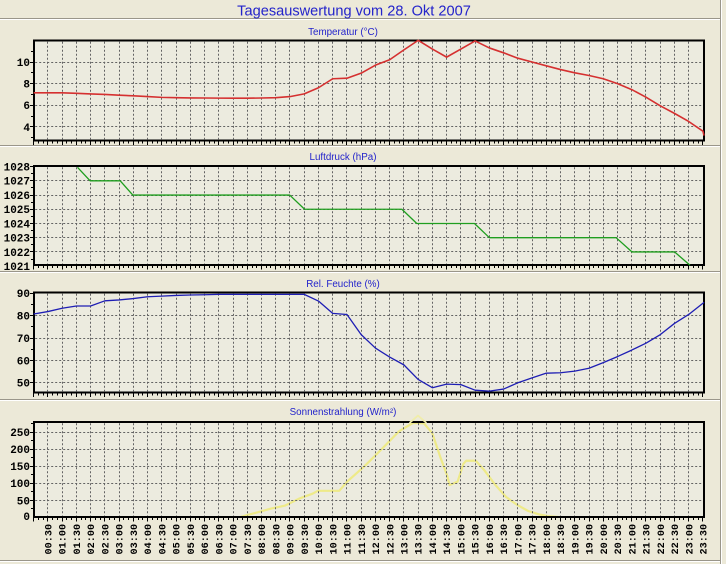 The width and height of the screenshot is (726, 564). I want to click on svg-text: 1023, so click(17, 240).